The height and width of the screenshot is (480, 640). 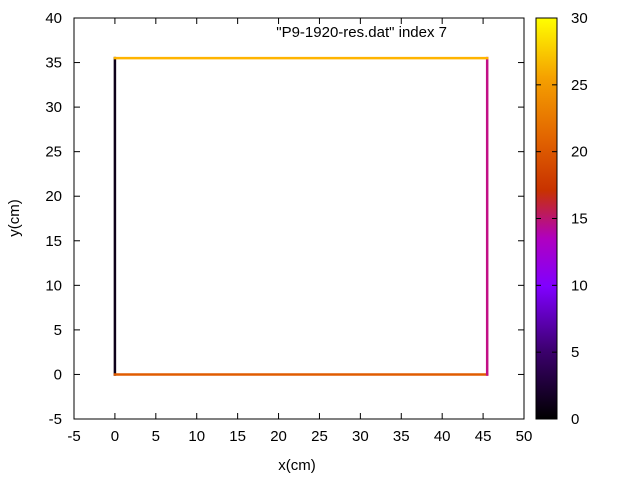 What do you see at coordinates (579, 285) in the screenshot?
I see `colorbar-tick-label: 10` at bounding box center [579, 285].